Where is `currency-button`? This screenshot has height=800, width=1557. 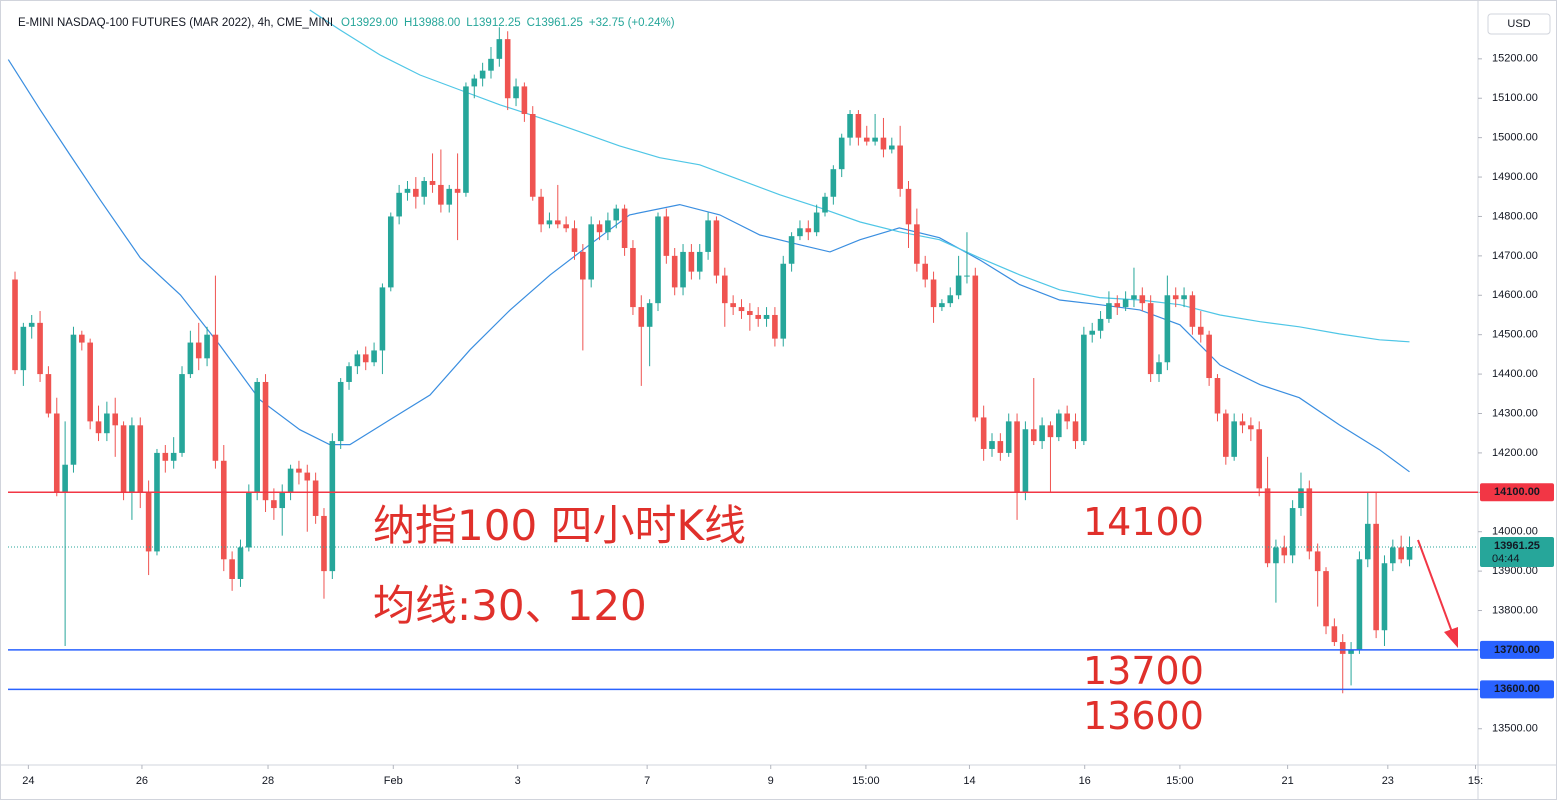
currency-button is located at coordinates (1519, 24).